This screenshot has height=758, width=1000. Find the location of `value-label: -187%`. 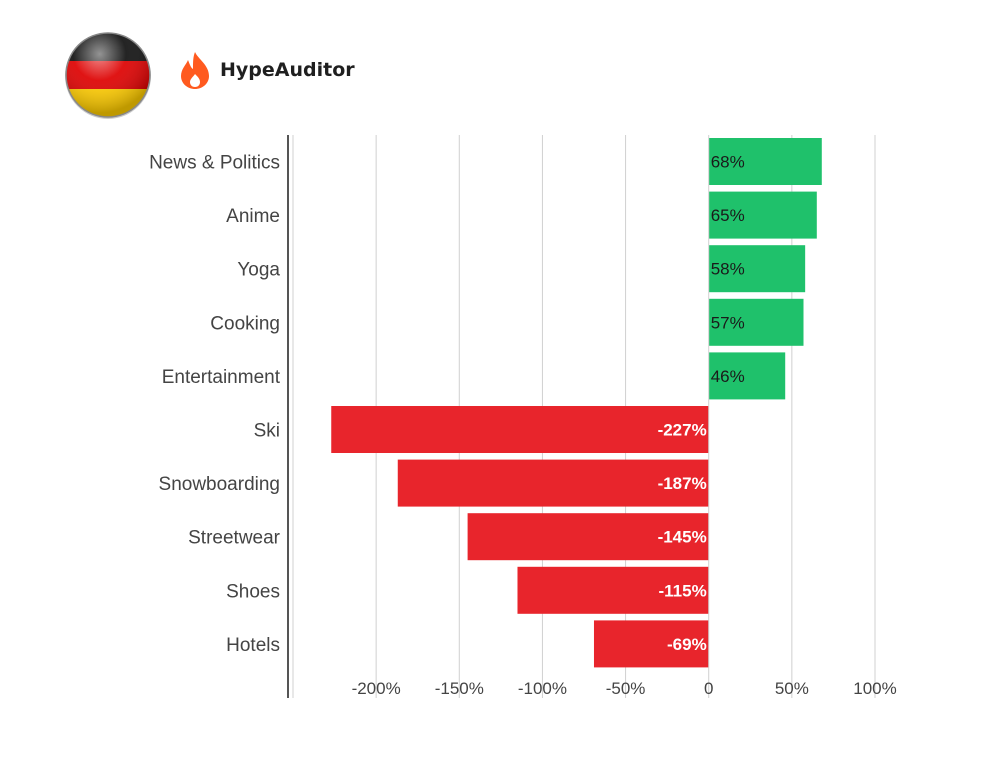

value-label: -187% is located at coordinates (682, 483).